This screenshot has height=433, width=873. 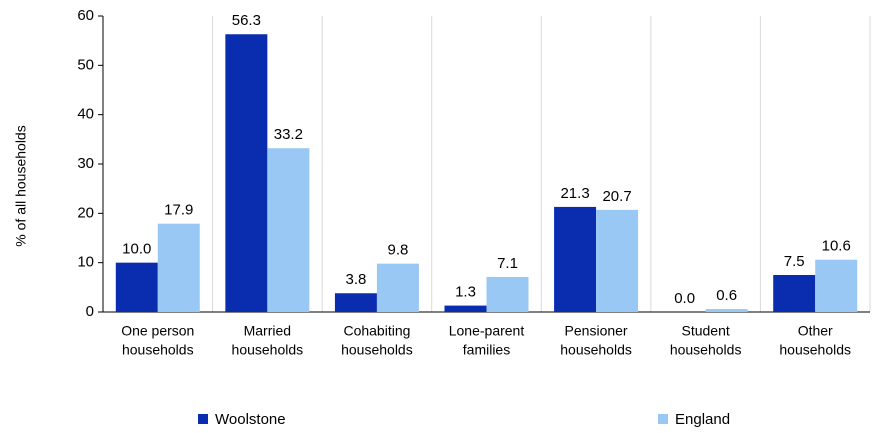 What do you see at coordinates (85, 212) in the screenshot?
I see `y-tick-label: 20` at bounding box center [85, 212].